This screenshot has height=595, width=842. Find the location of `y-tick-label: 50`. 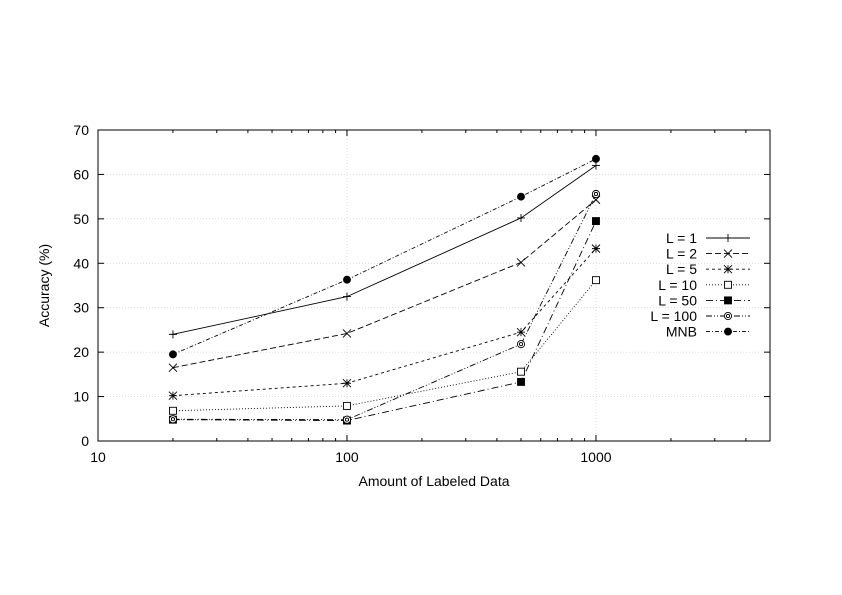

y-tick-label: 50 is located at coordinates (81, 219).